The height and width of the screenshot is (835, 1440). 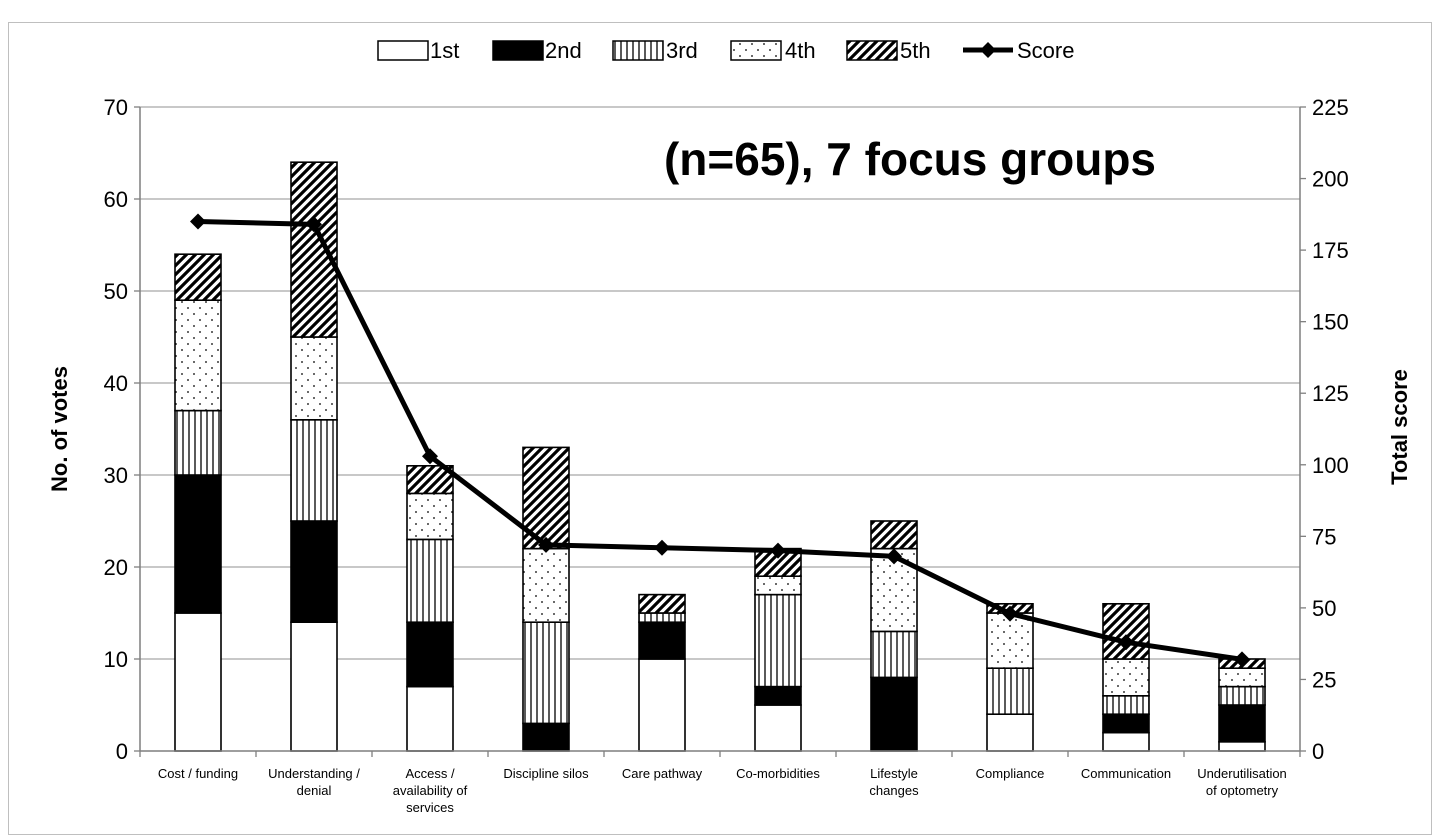 What do you see at coordinates (778, 773) in the screenshot?
I see `x-tick-label: Co-morbidities` at bounding box center [778, 773].